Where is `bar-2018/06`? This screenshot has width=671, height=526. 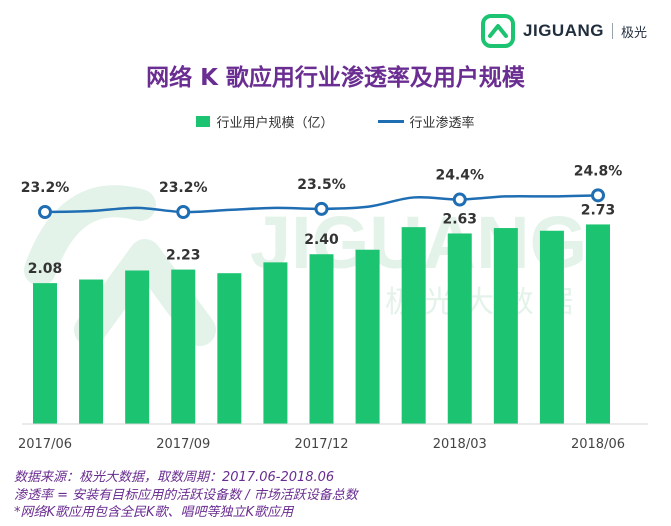
bar-2018/06 is located at coordinates (598, 324).